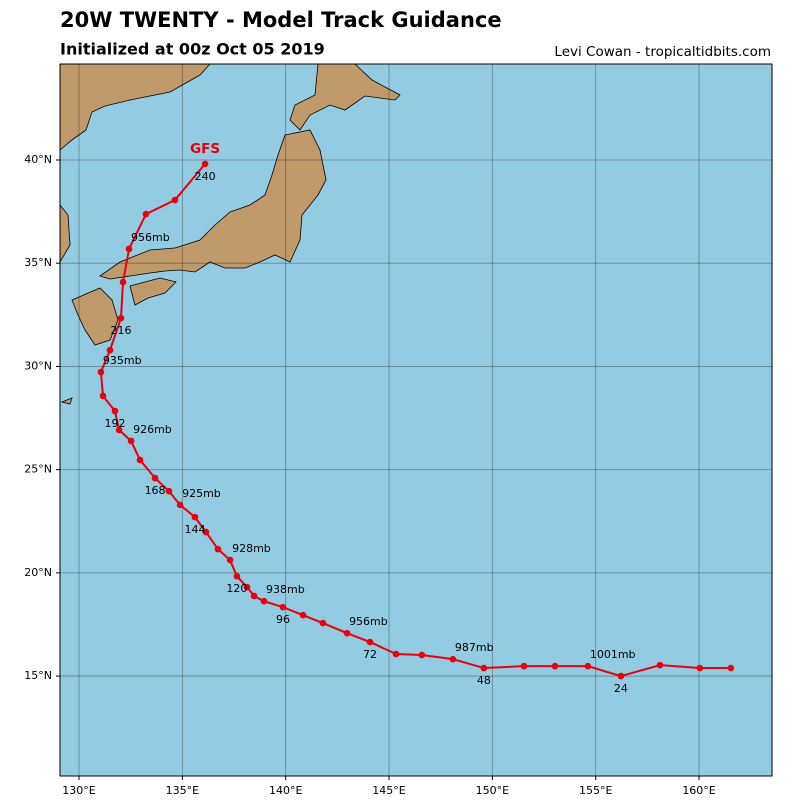 This screenshot has width=800, height=804. I want to click on title: 20W TWENTY - Model Track Guidance, so click(281, 20).